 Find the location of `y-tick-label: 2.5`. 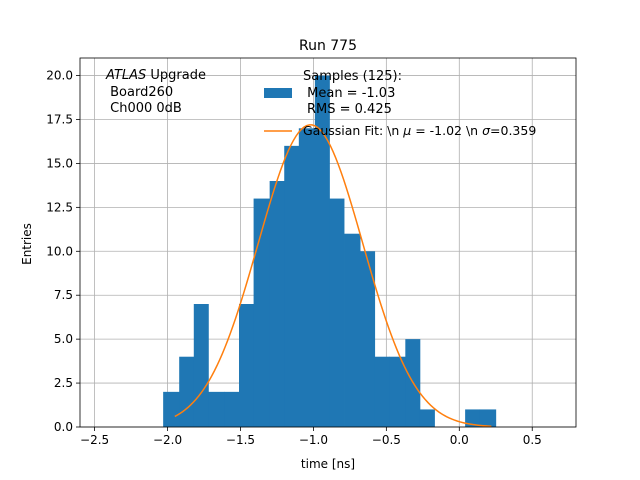

y-tick-label: 2.5 is located at coordinates (63, 383).